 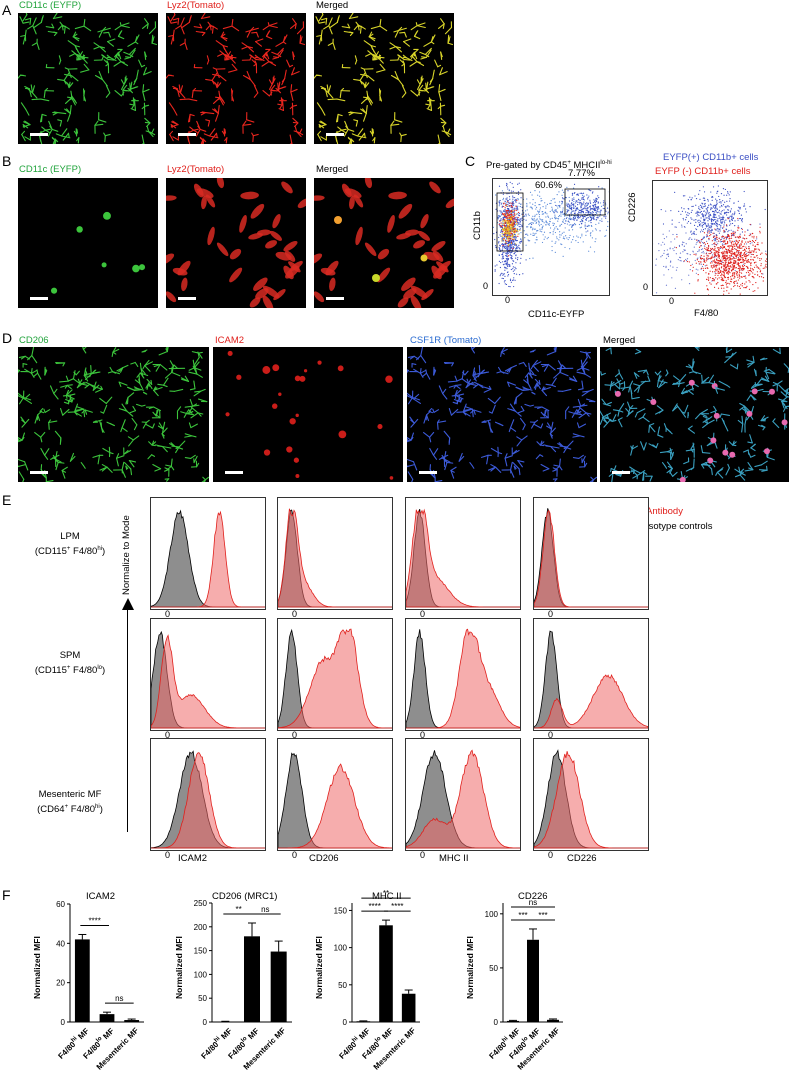 I want to click on panel-d-title-cd206: CD206, so click(x=34, y=340).